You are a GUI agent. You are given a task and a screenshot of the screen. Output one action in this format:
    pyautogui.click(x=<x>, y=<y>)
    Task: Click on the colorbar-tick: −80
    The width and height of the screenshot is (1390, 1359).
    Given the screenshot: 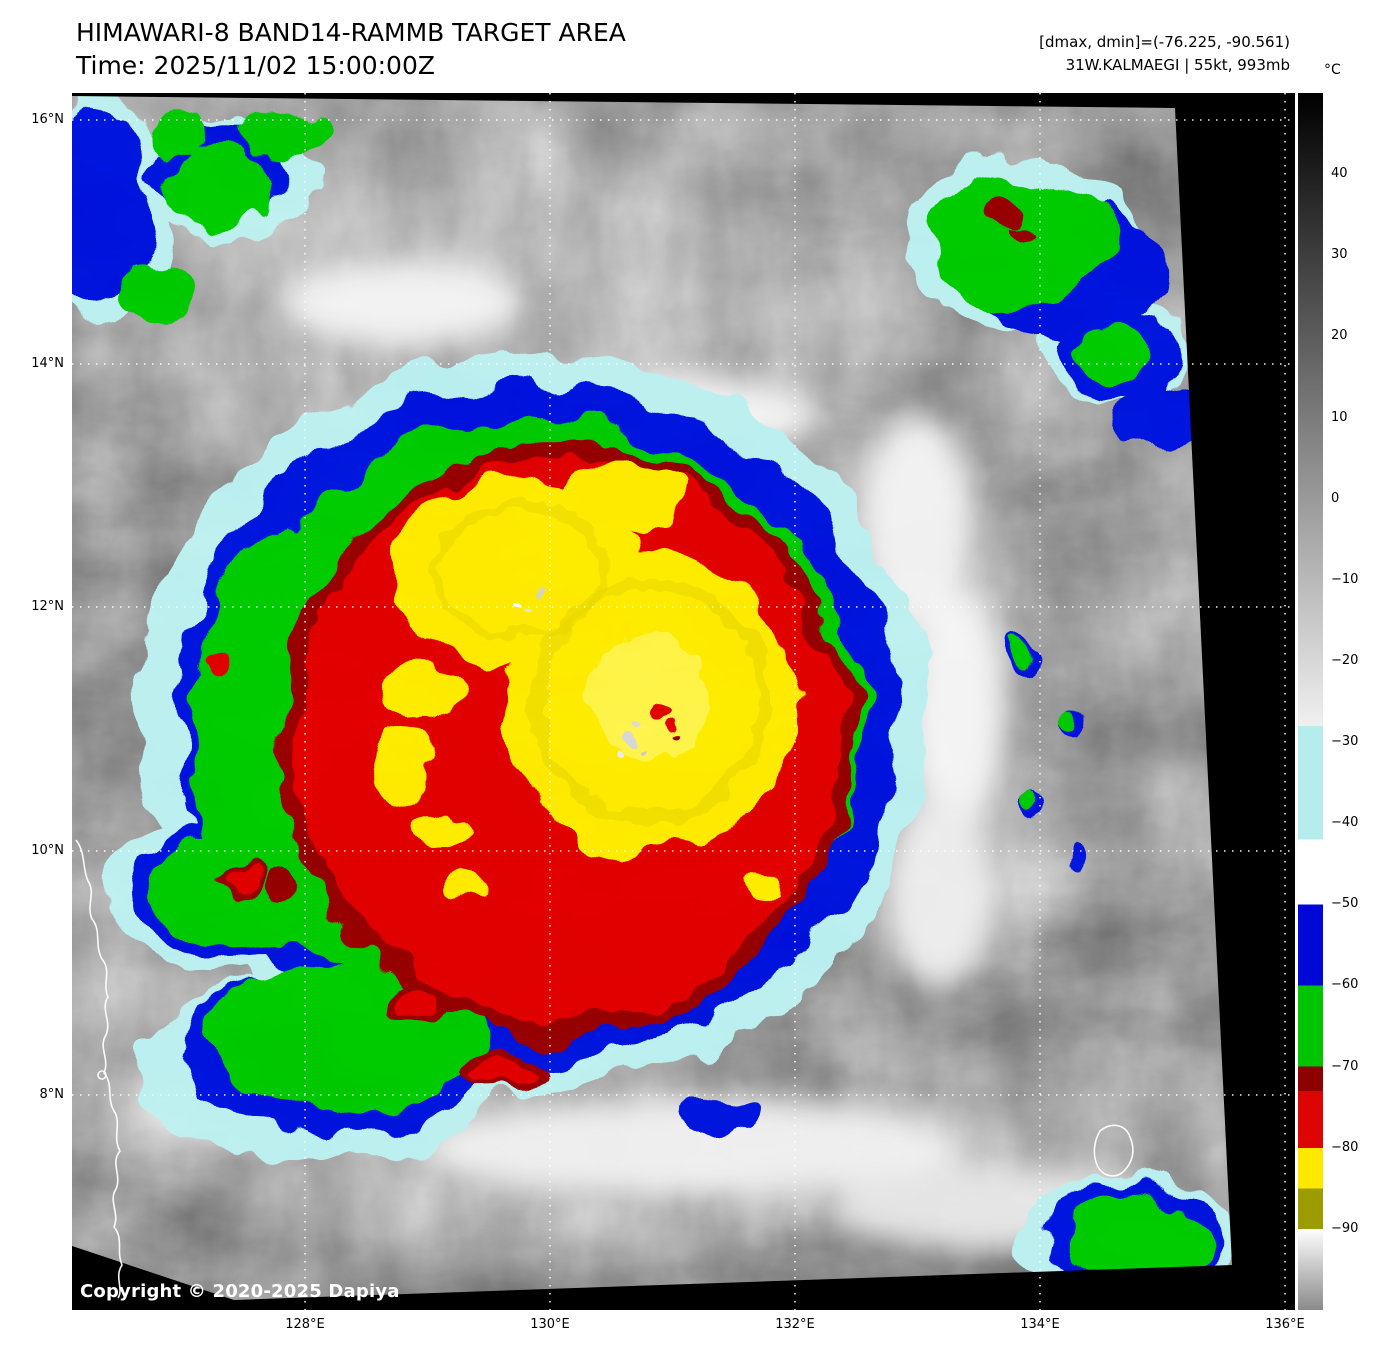 What is the action you would take?
    pyautogui.click(x=1345, y=1147)
    